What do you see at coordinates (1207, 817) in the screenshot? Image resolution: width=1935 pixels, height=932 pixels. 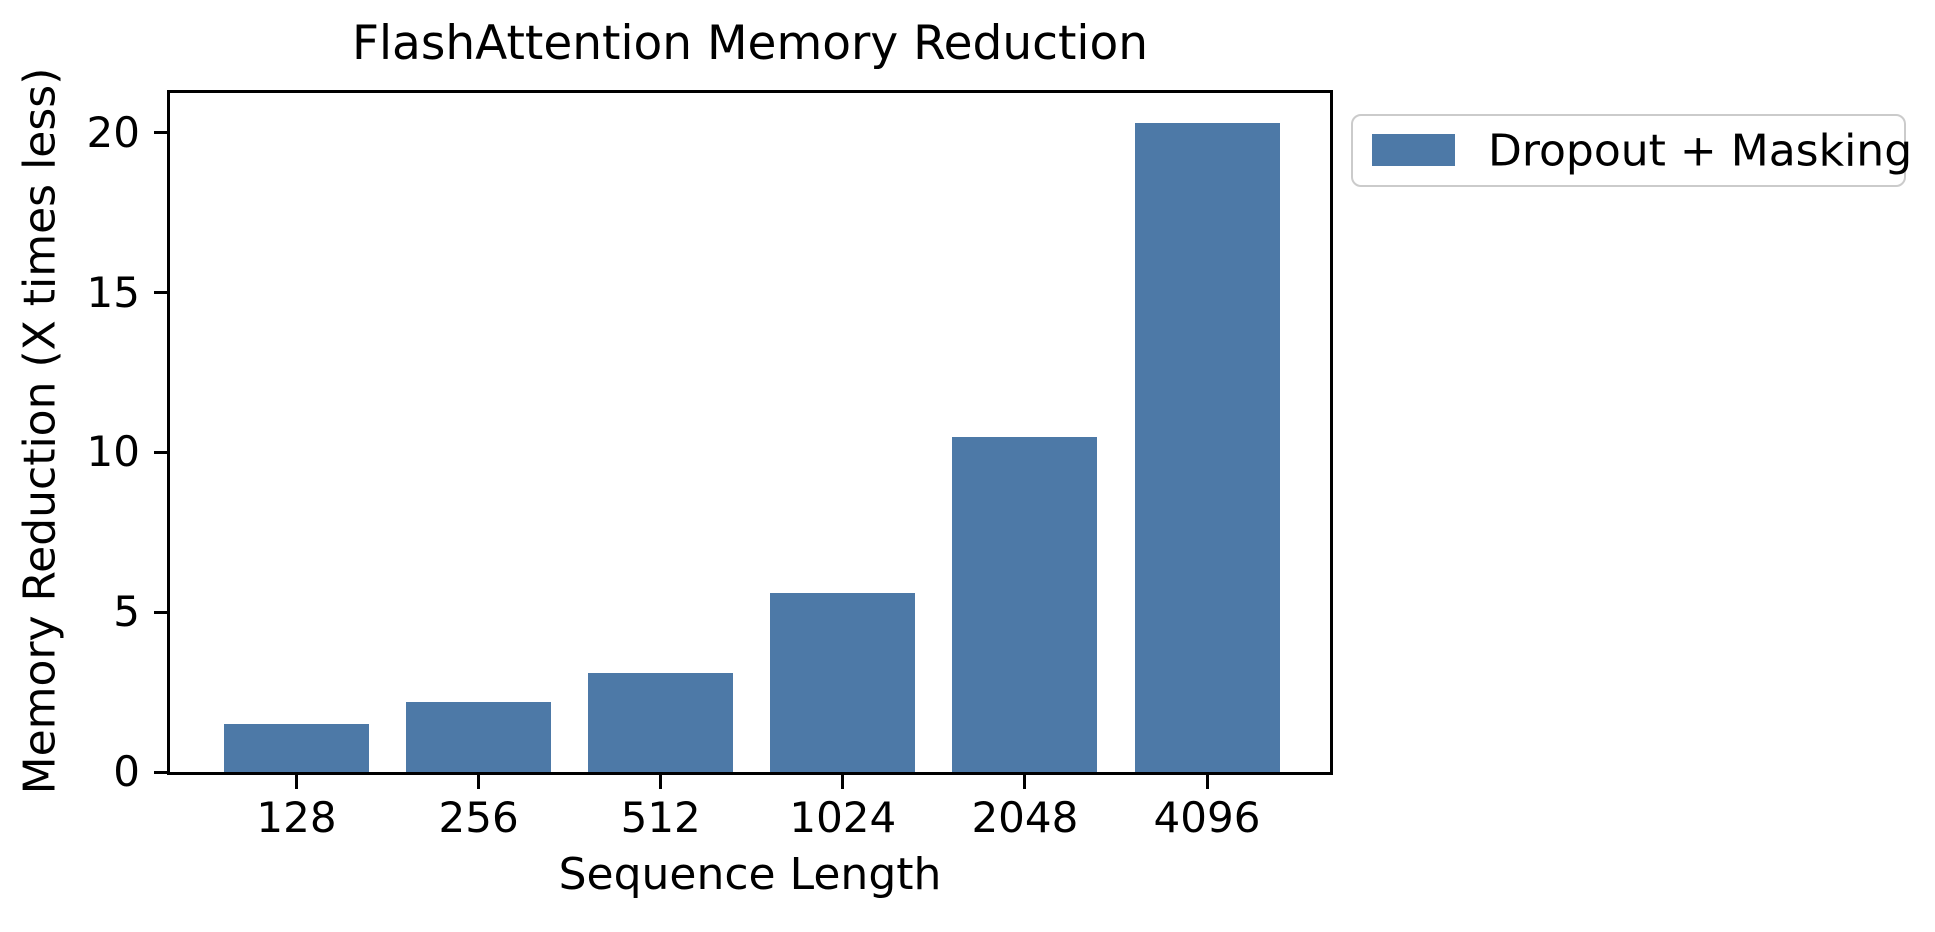 I see `x-tick-label: 4096` at bounding box center [1207, 817].